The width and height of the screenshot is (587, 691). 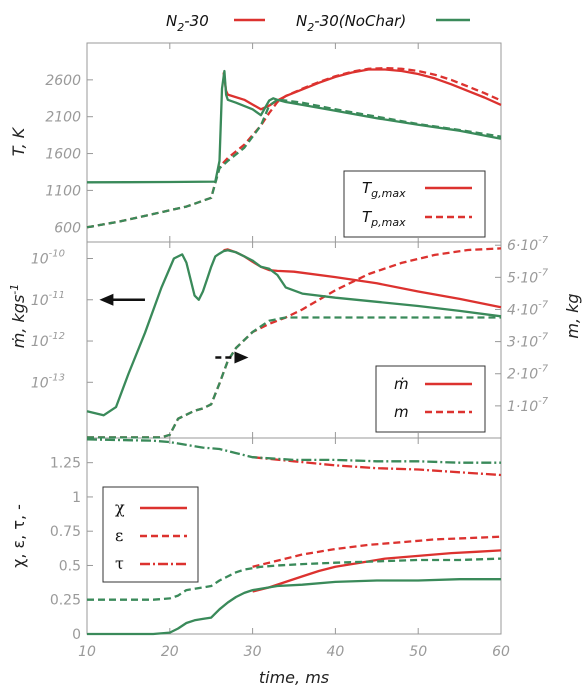 What do you see at coordinates (18, 536) in the screenshot?
I see `panel3-ylabel: χ, ε, τ, -` at bounding box center [18, 536].